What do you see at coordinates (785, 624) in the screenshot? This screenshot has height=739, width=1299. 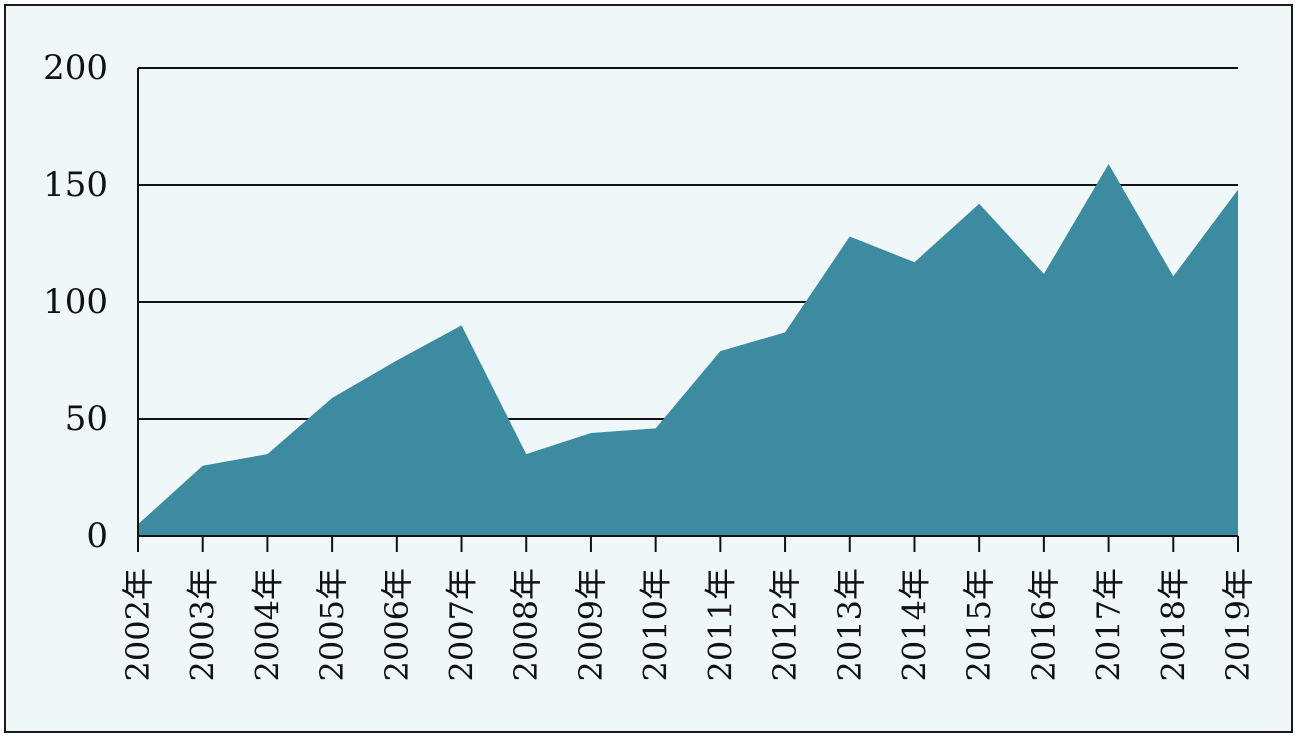 I see `x-tick-label: 2012年` at bounding box center [785, 624].